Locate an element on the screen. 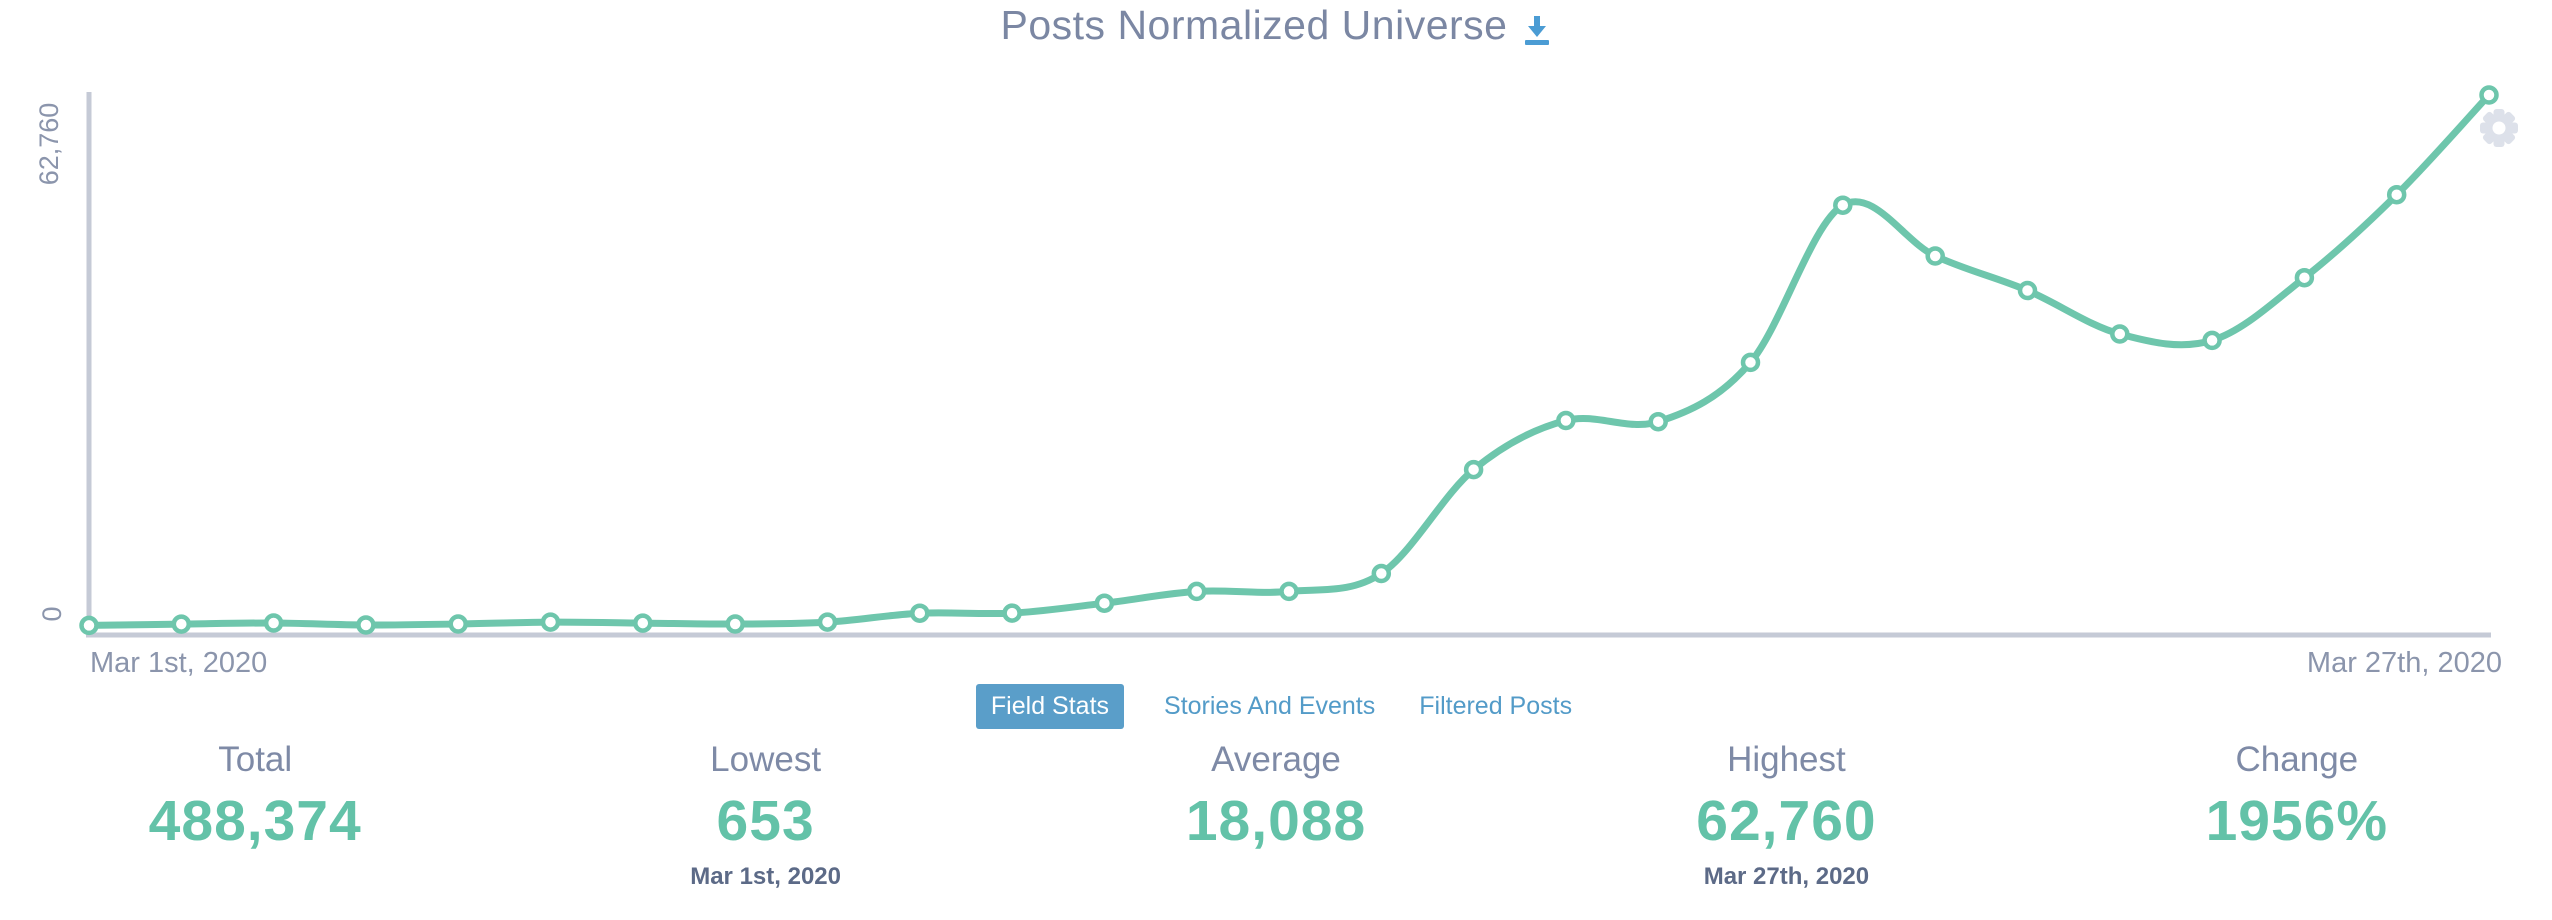  stat-lowest: Lowest 653 Mar 1st, 2020 is located at coordinates (765, 815).